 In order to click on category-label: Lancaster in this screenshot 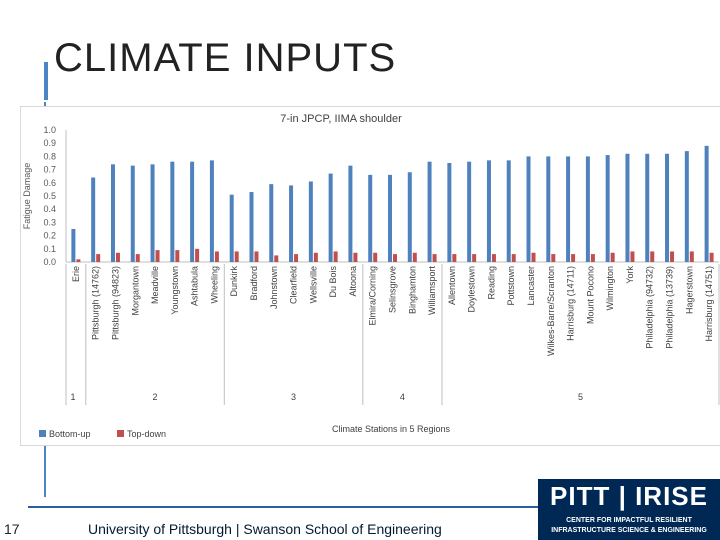, I will do `click(531, 286)`.